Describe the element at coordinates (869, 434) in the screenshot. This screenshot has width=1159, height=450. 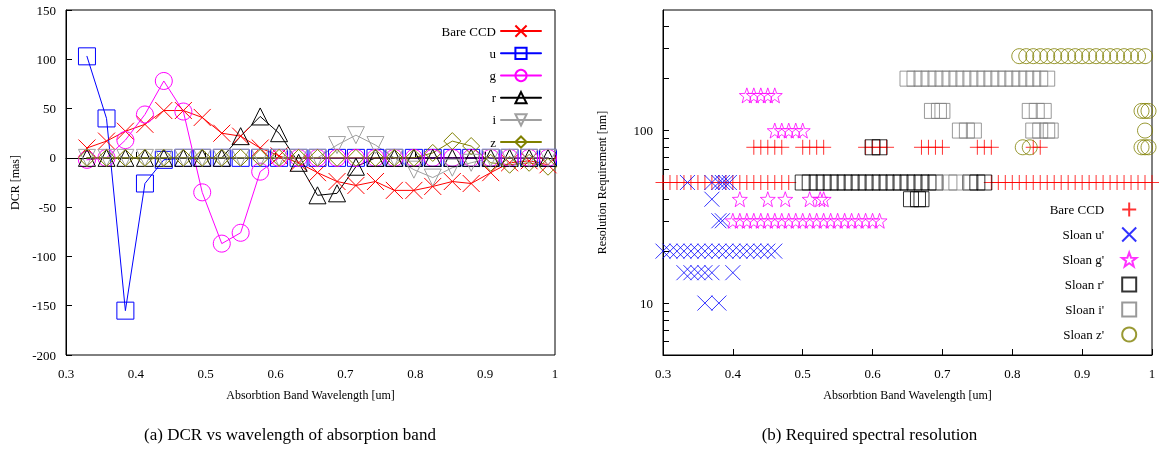
I see `text: (b) Required spectral resolution` at that location.